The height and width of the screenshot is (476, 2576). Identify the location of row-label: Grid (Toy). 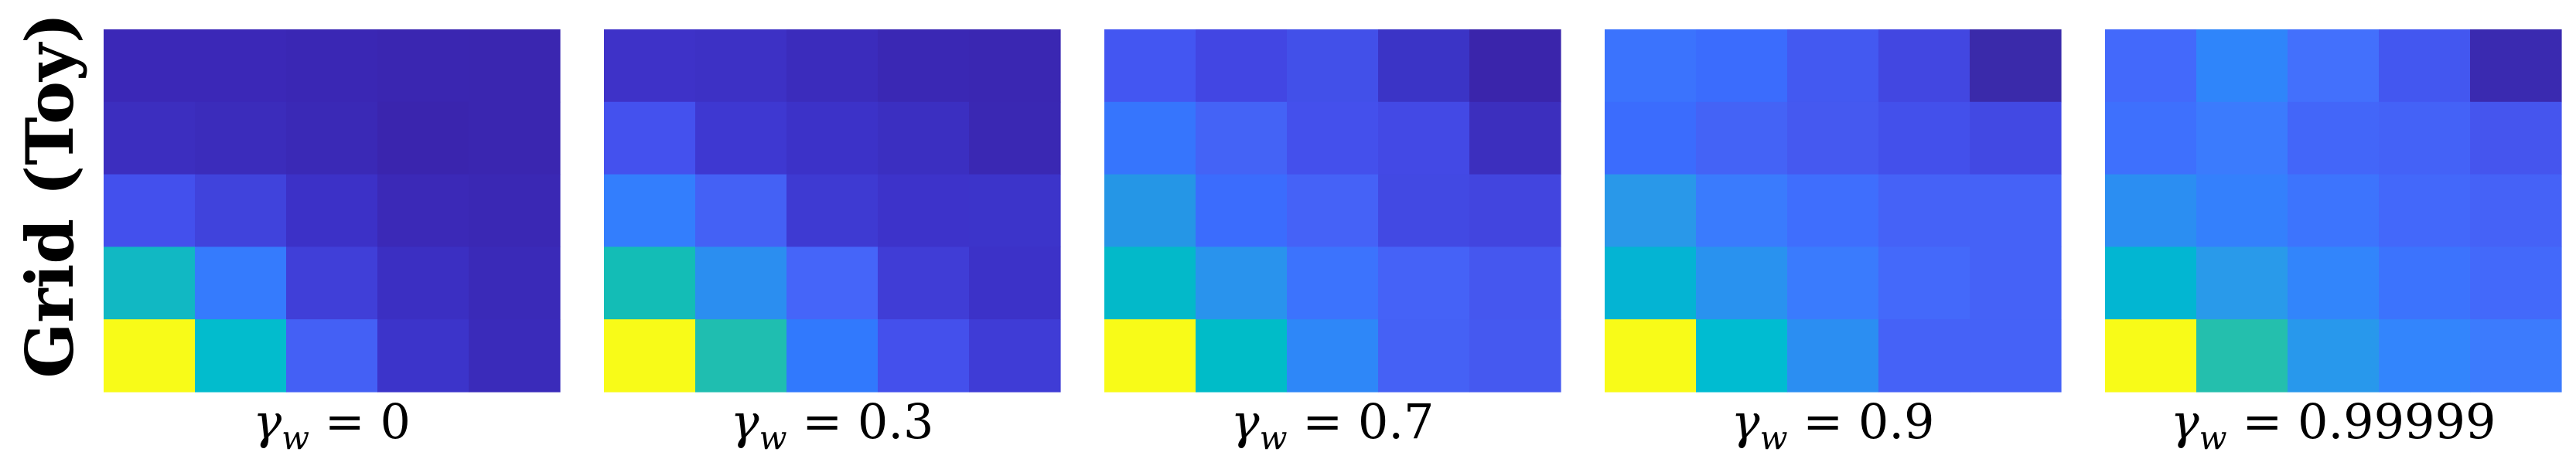
(50, 195).